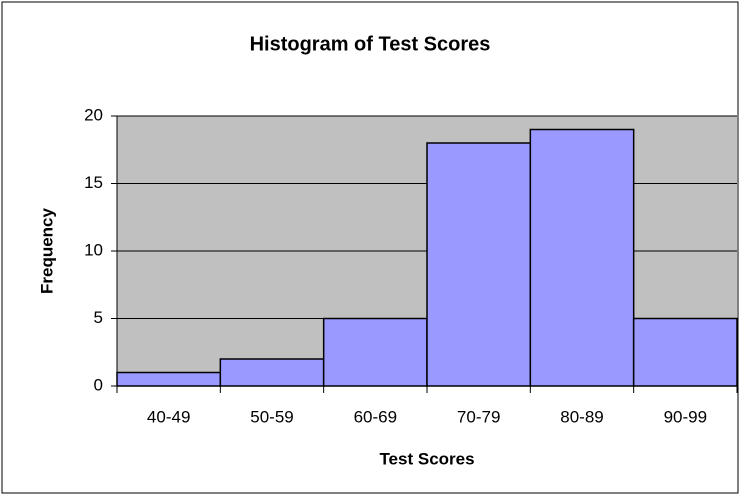 The height and width of the screenshot is (496, 741). Describe the element at coordinates (271, 416) in the screenshot. I see `x-tick-label: 50-59` at that location.